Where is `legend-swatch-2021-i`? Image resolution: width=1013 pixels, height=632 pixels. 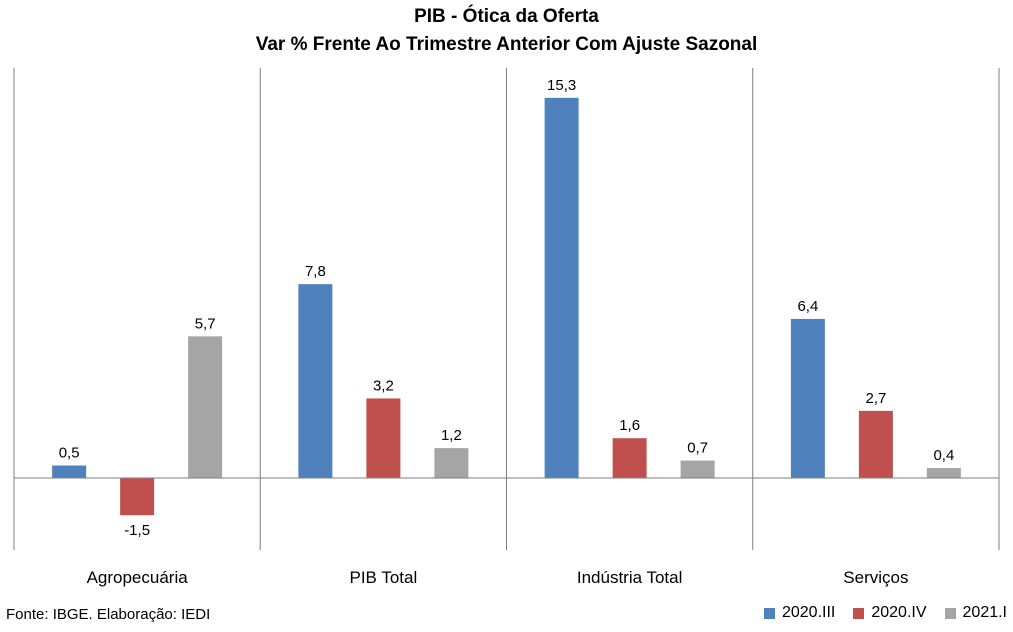
legend-swatch-2021-i is located at coordinates (950, 613).